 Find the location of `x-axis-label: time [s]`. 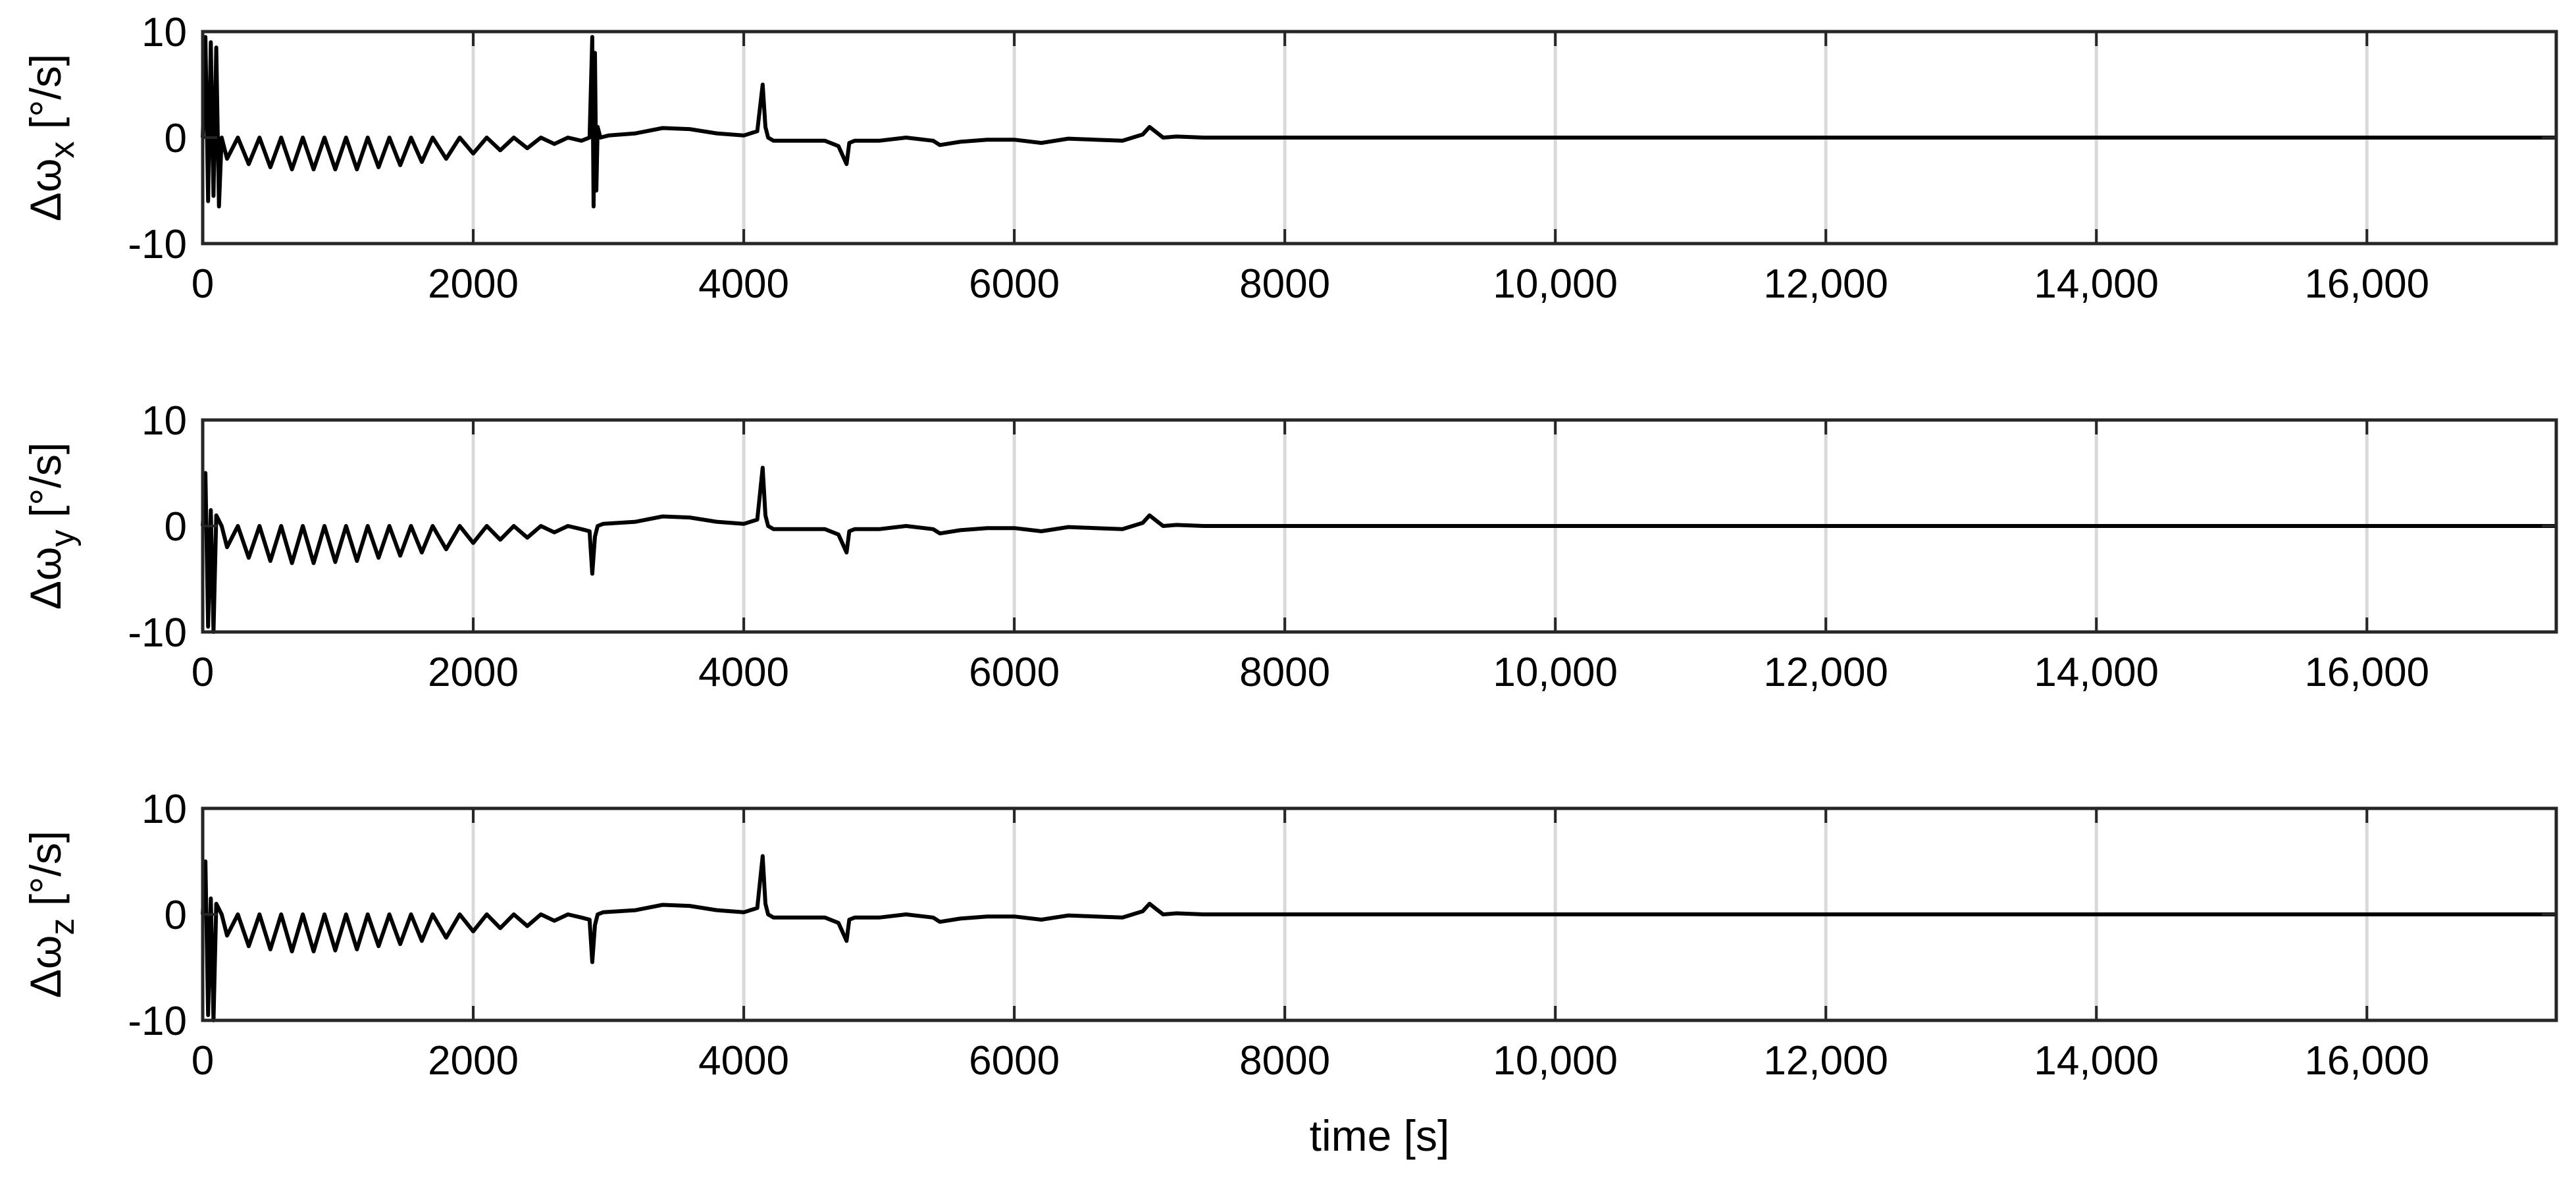

x-axis-label: time [s] is located at coordinates (1380, 1135).